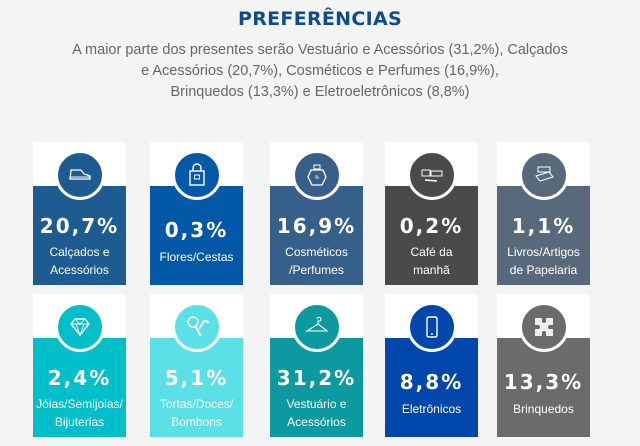  I want to click on card-body: 2,4% Jóias/Semijoias/ Bijuterias, so click(79, 387).